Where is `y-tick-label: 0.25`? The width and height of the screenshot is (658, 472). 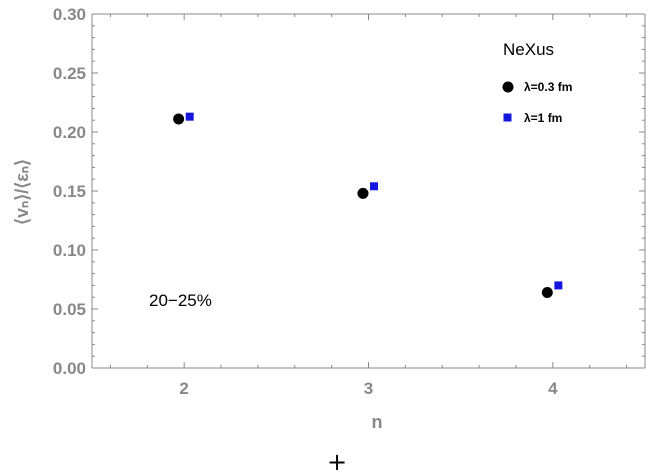
y-tick-label: 0.25 is located at coordinates (69, 73).